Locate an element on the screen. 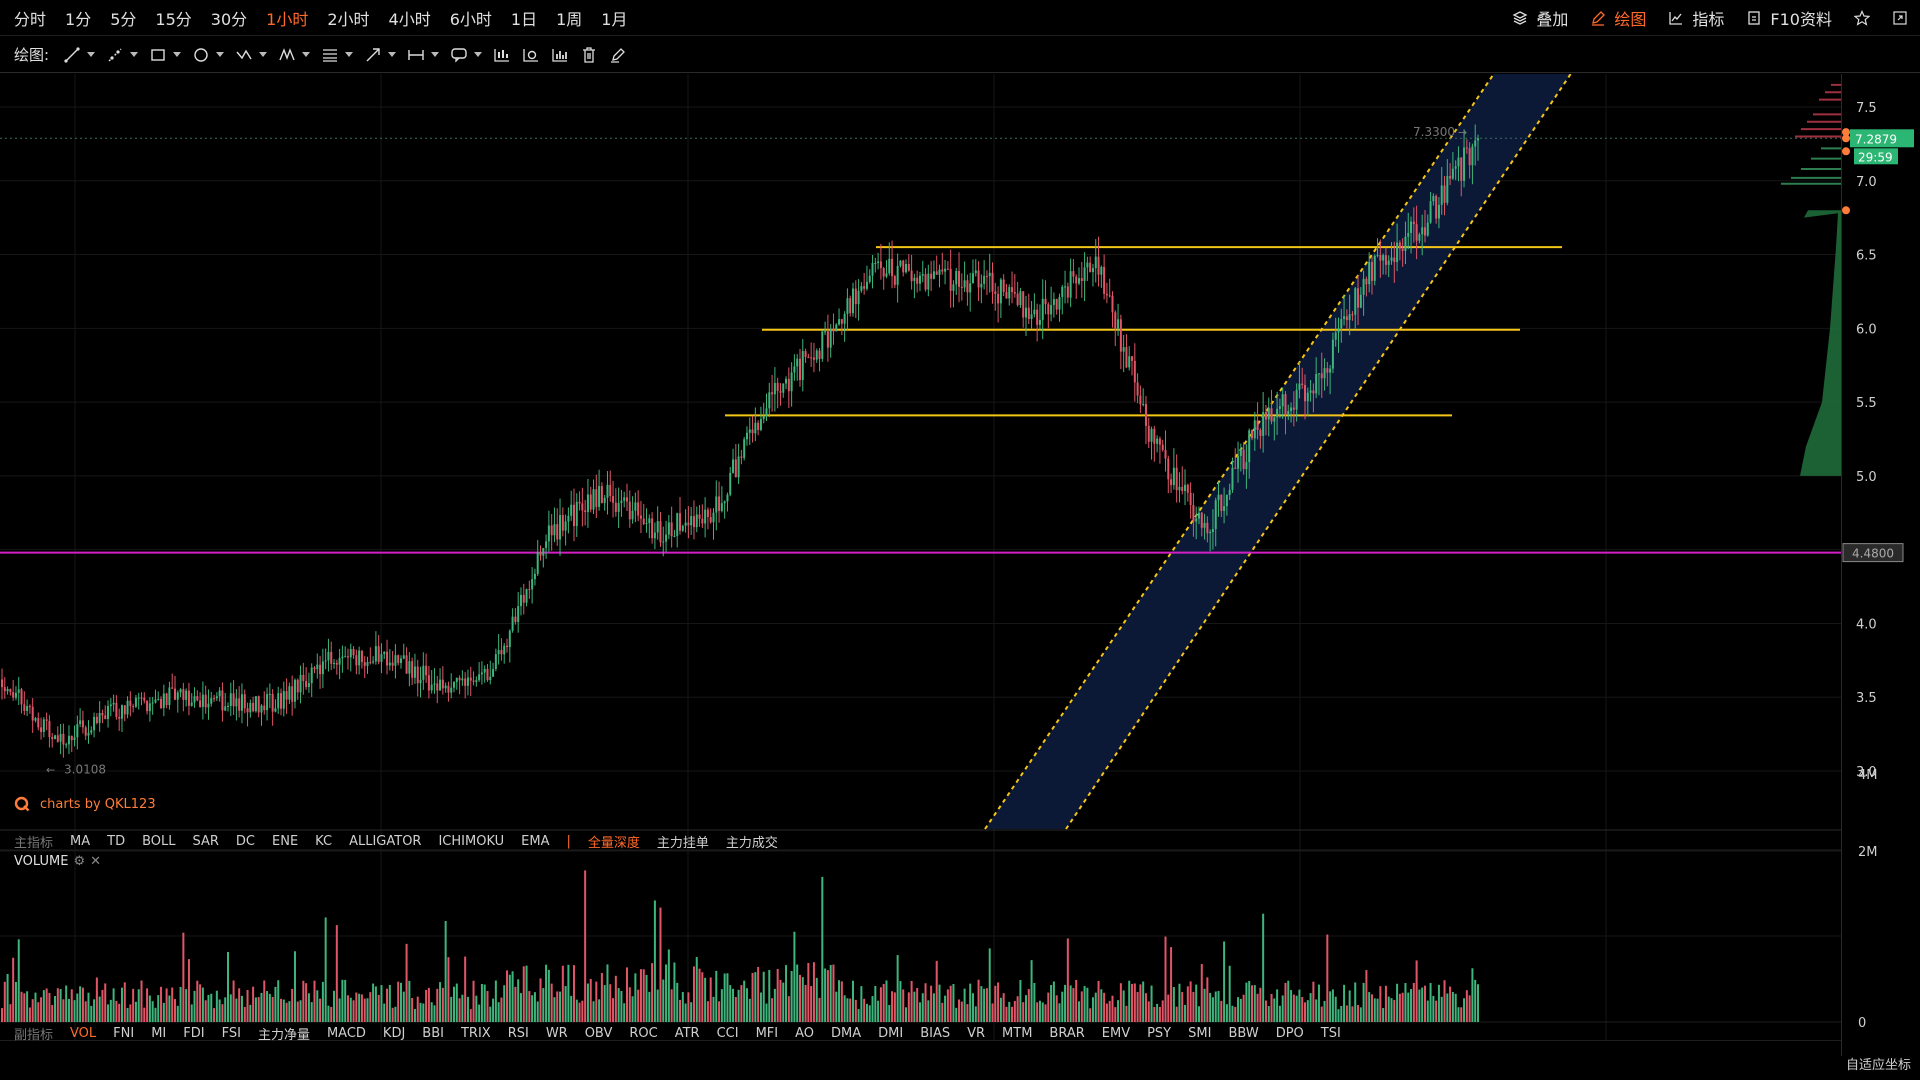  sub-indicator-tab-dpo: DPO is located at coordinates (1289, 1033).